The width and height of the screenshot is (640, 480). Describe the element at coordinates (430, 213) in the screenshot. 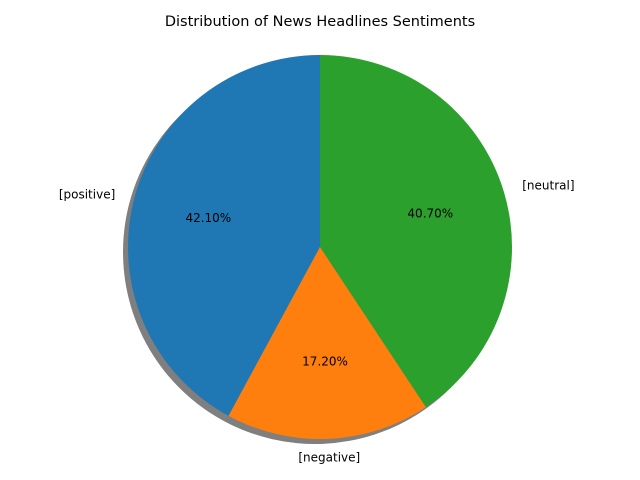

I see `slice-percent-neutral: 40.70%` at that location.